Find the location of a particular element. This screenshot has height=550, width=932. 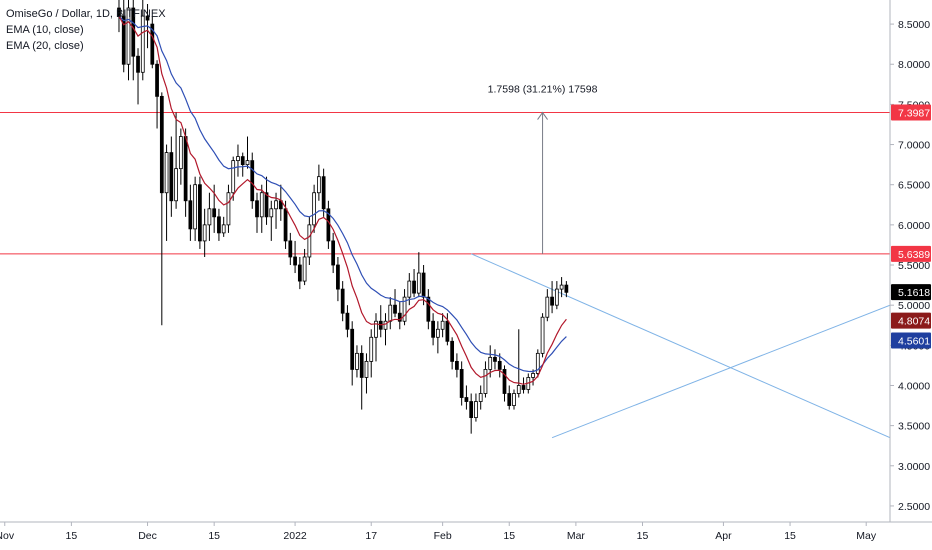

level-price-tag-label: 5.6389 is located at coordinates (914, 255).